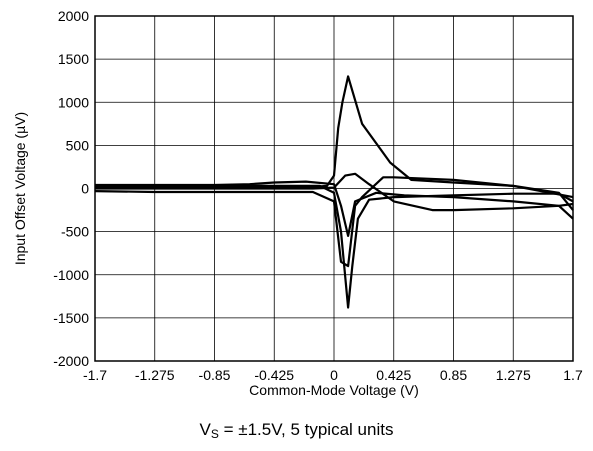 Image resolution: width=593 pixels, height=451 pixels. What do you see at coordinates (75, 232) in the screenshot?
I see `y-tick-label: -500` at bounding box center [75, 232].